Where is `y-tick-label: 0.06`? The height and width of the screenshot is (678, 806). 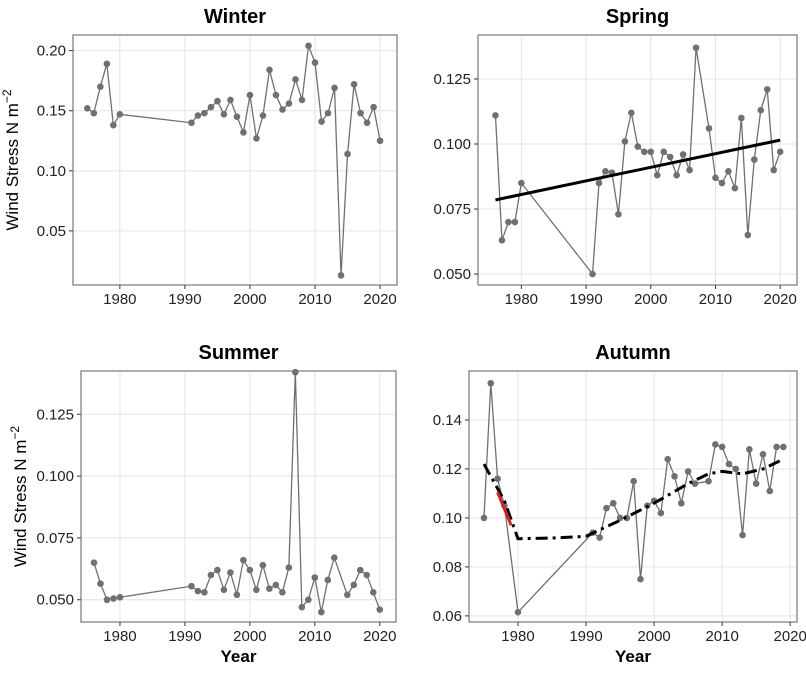
y-tick-label: 0.06 is located at coordinates (447, 616).